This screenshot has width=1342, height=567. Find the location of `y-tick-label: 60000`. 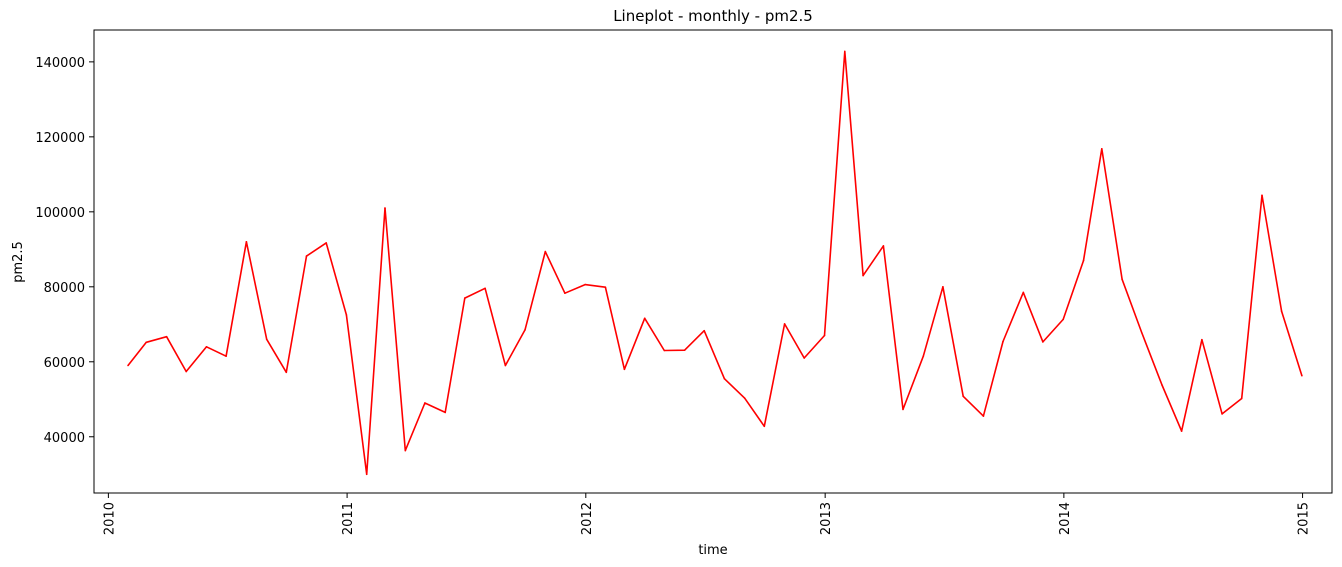

y-tick-label: 60000 is located at coordinates (64, 363).